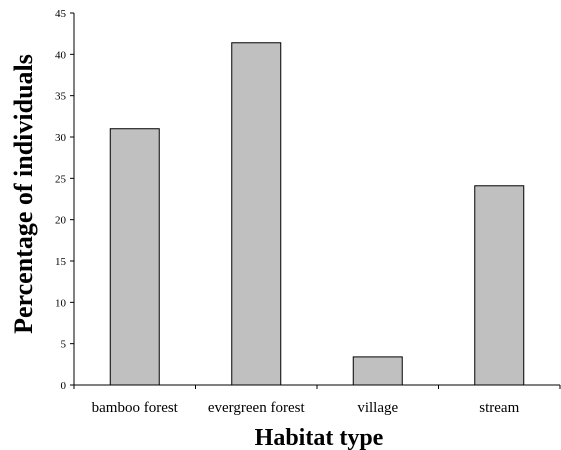 The height and width of the screenshot is (450, 561). Describe the element at coordinates (61, 97) in the screenshot. I see `y-tick-label: 35` at that location.